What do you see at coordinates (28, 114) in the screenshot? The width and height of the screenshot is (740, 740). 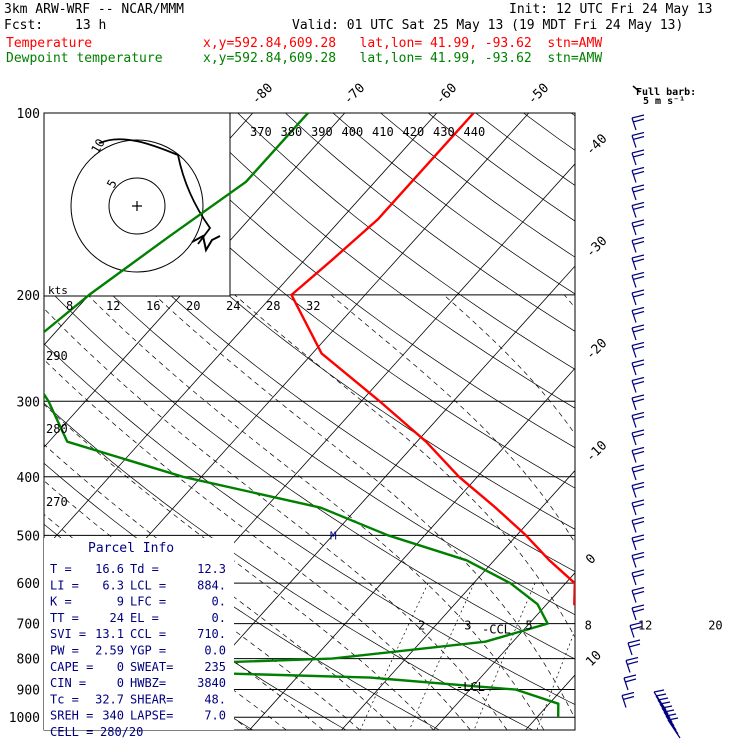 I see `pressure-tick-label: 100` at bounding box center [28, 114].